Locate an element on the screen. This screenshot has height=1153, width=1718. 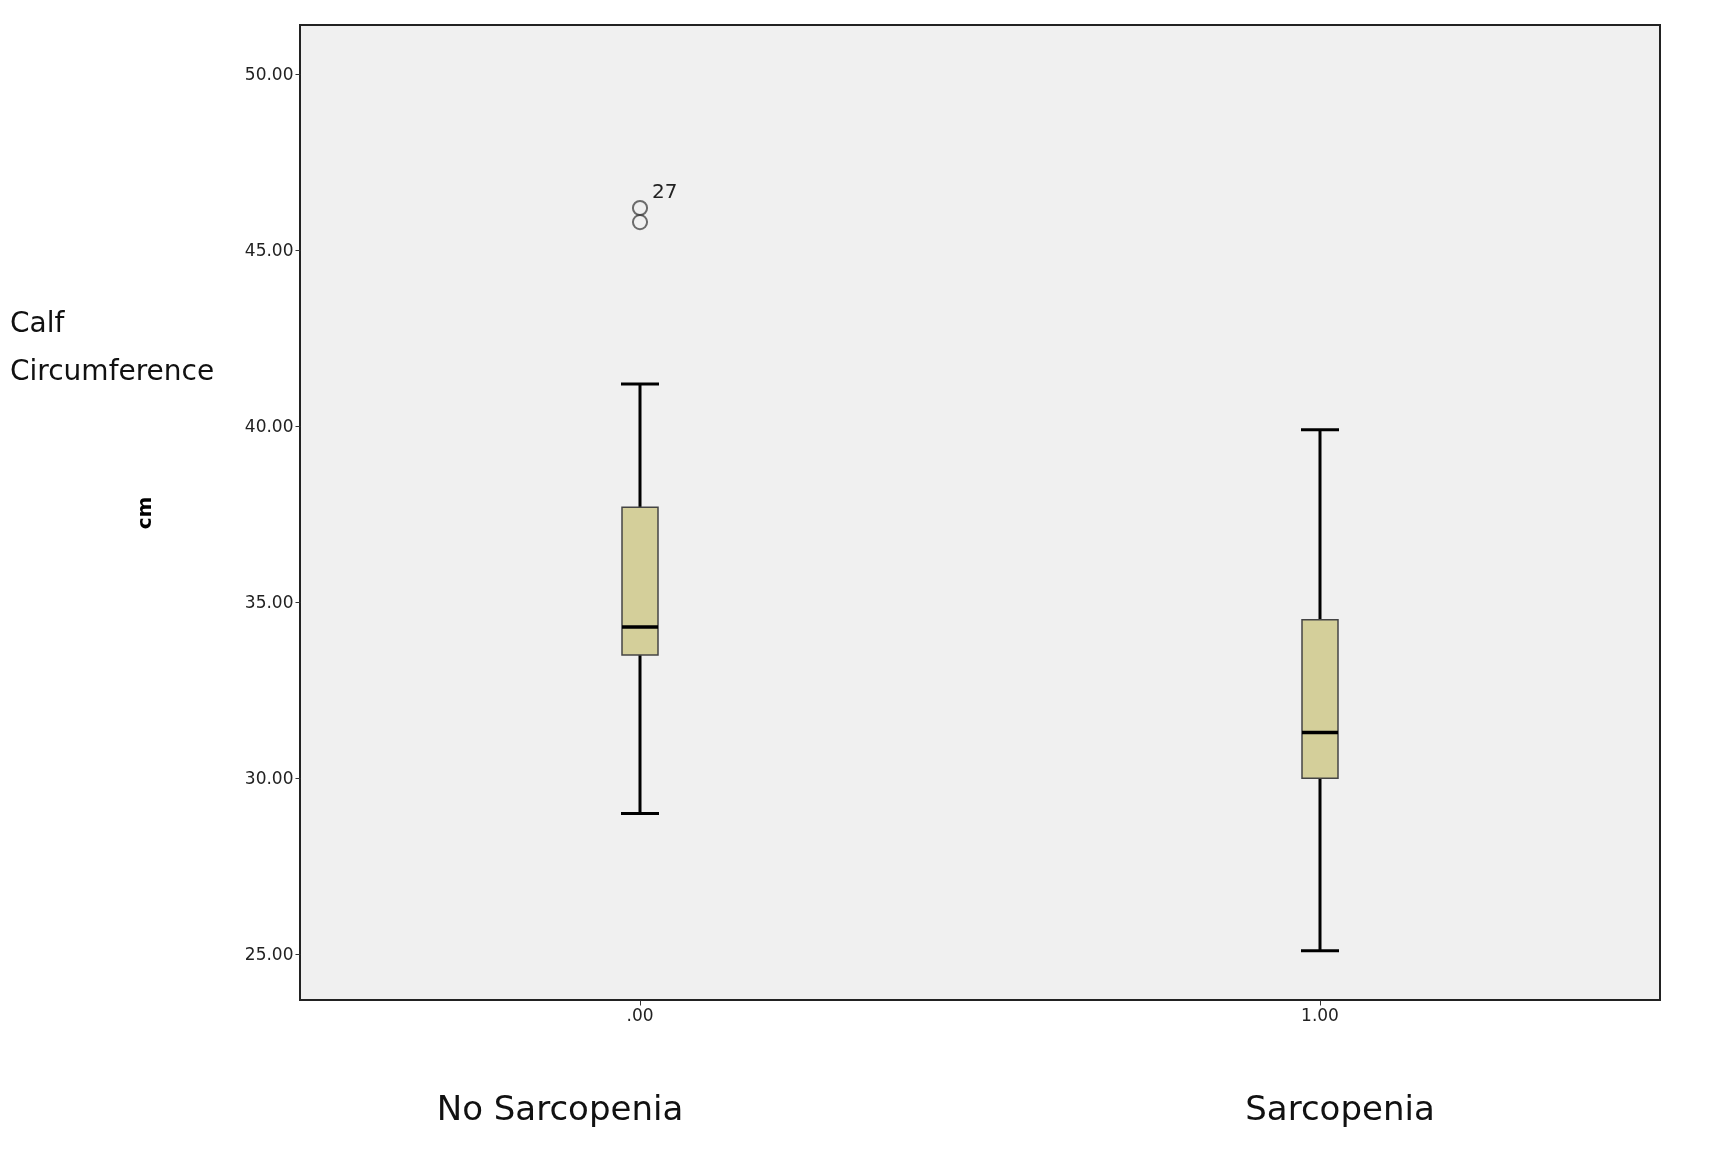
text: No Sarcopenia is located at coordinates (560, 1108).